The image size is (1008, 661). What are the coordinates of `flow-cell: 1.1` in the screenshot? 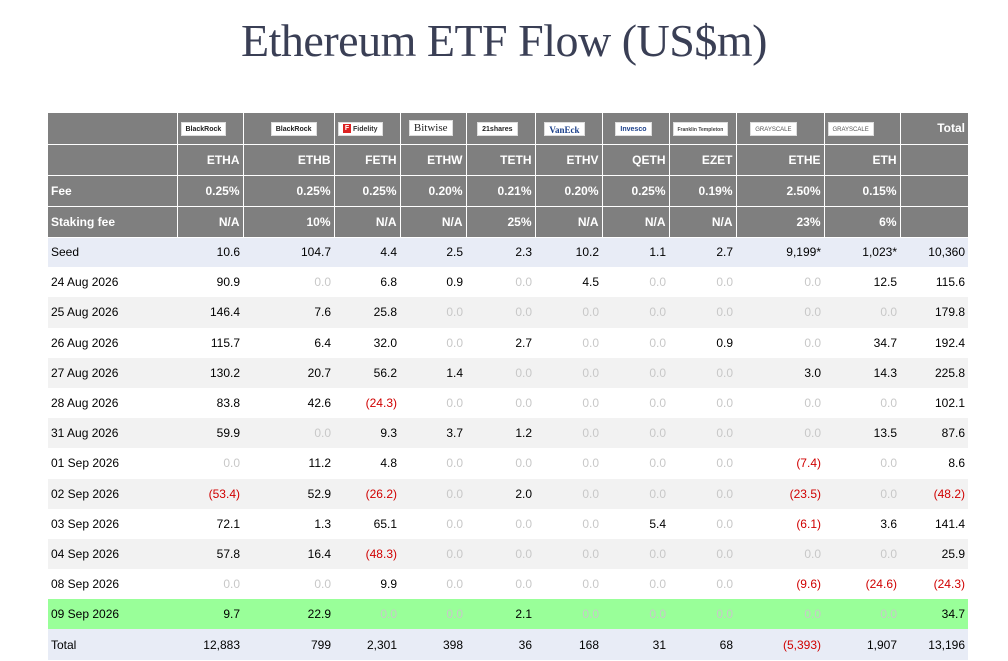 It's located at (635, 252).